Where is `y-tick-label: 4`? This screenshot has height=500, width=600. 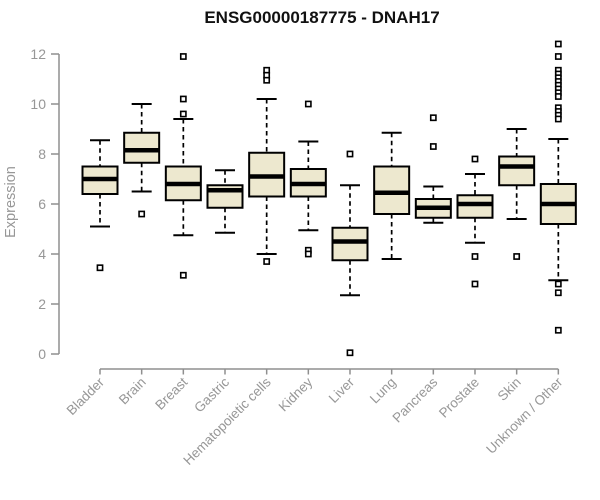 y-tick-label: 4 is located at coordinates (42, 254).